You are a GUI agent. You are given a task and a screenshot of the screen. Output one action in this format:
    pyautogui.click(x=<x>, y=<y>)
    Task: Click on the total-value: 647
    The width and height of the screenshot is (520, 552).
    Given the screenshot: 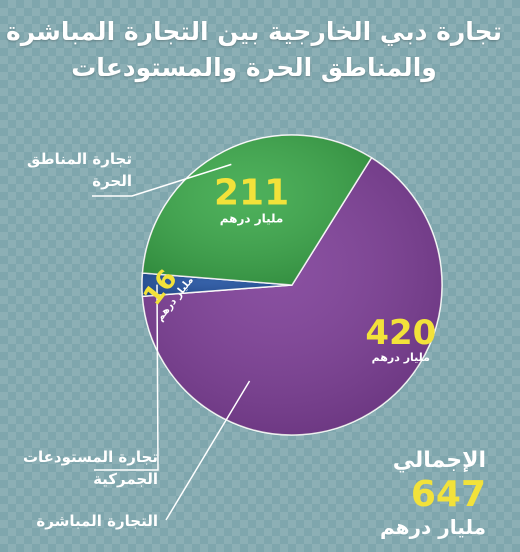 What is the action you would take?
    pyautogui.click(x=448, y=494)
    